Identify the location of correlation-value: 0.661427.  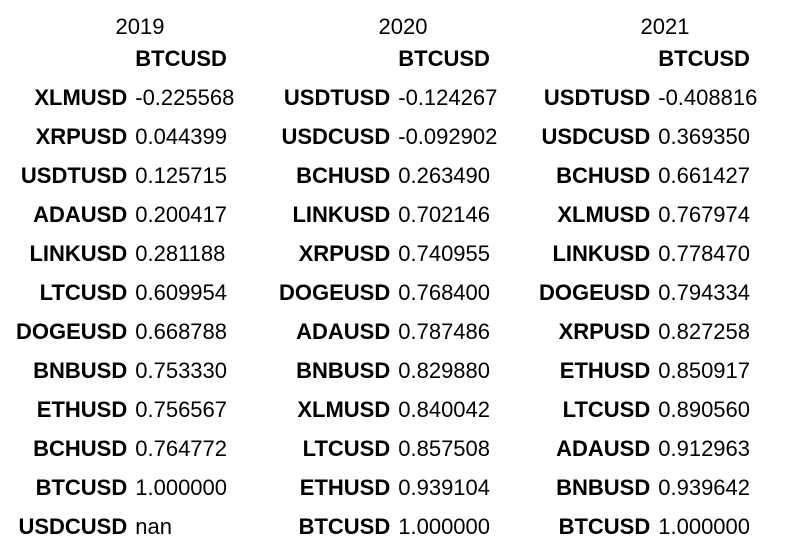
(704, 175).